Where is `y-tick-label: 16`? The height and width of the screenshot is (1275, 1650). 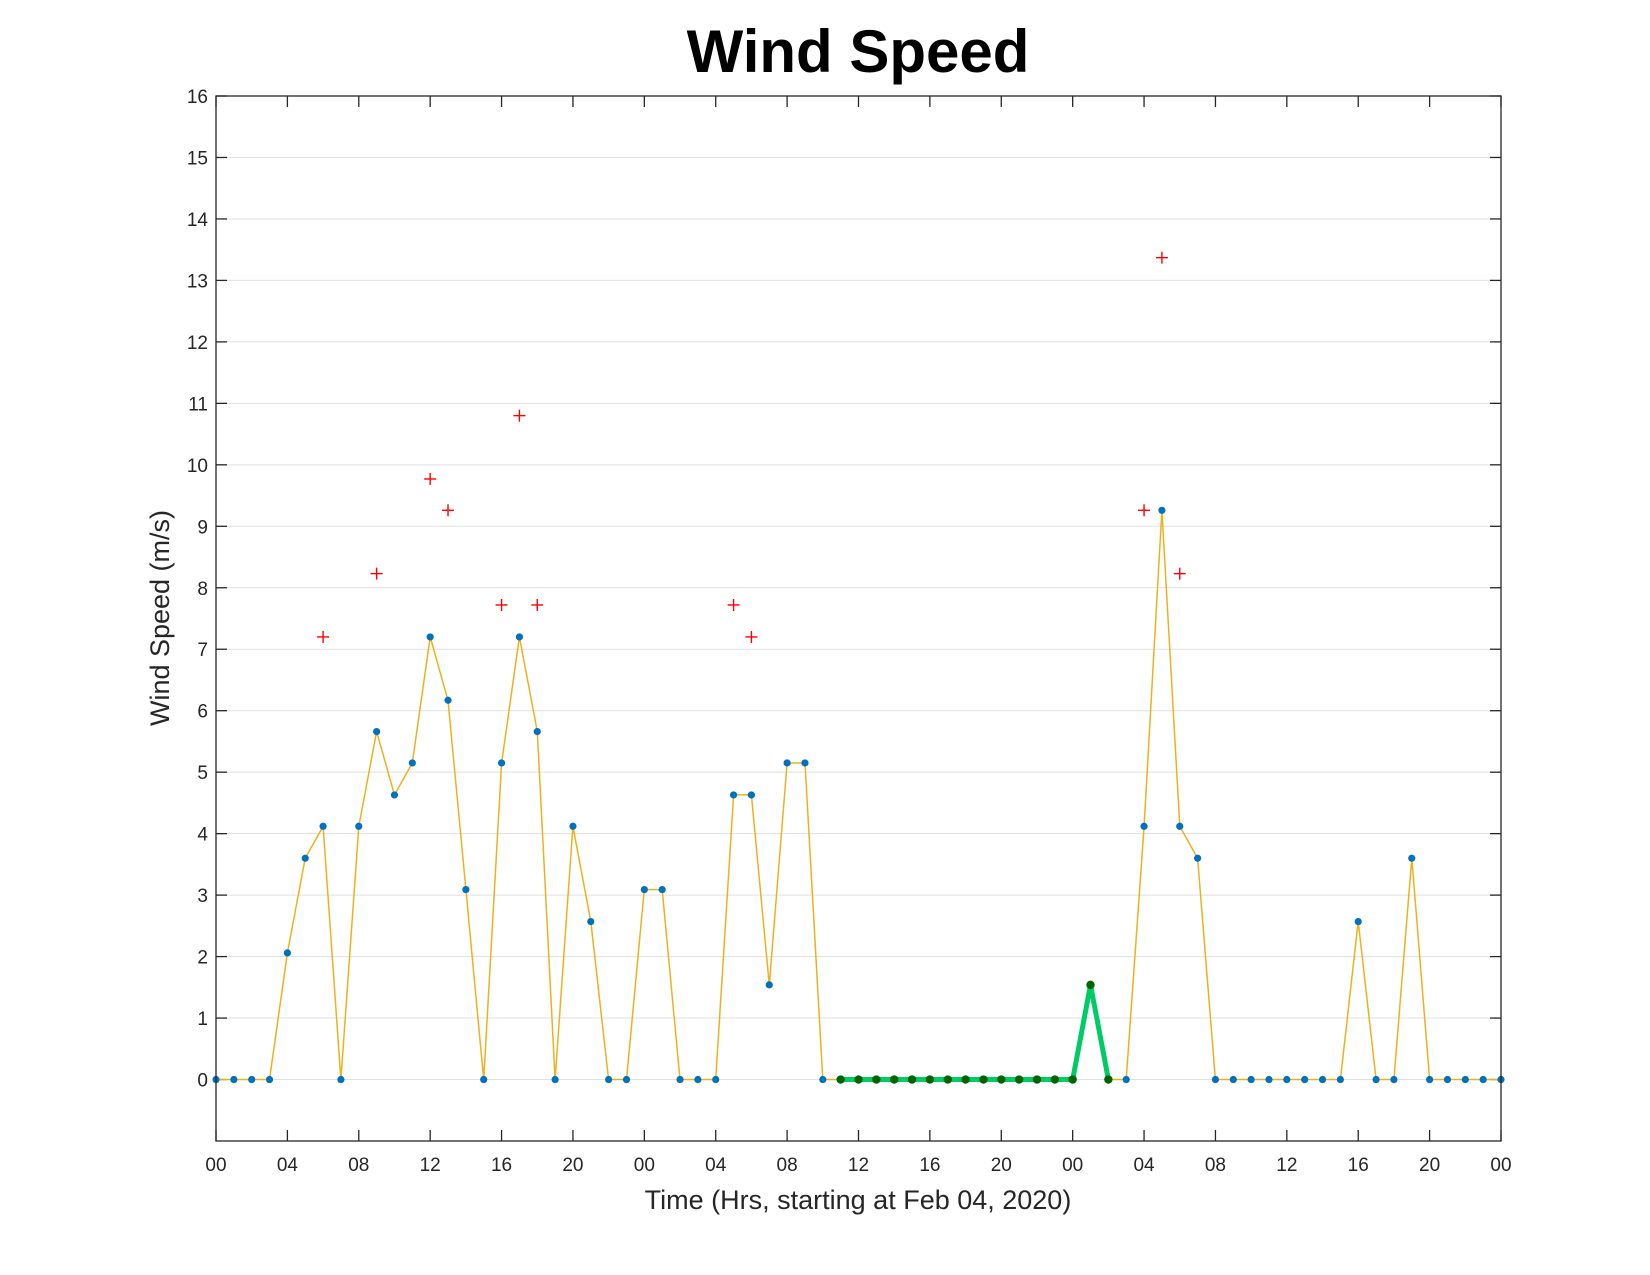 y-tick-label: 16 is located at coordinates (197, 97).